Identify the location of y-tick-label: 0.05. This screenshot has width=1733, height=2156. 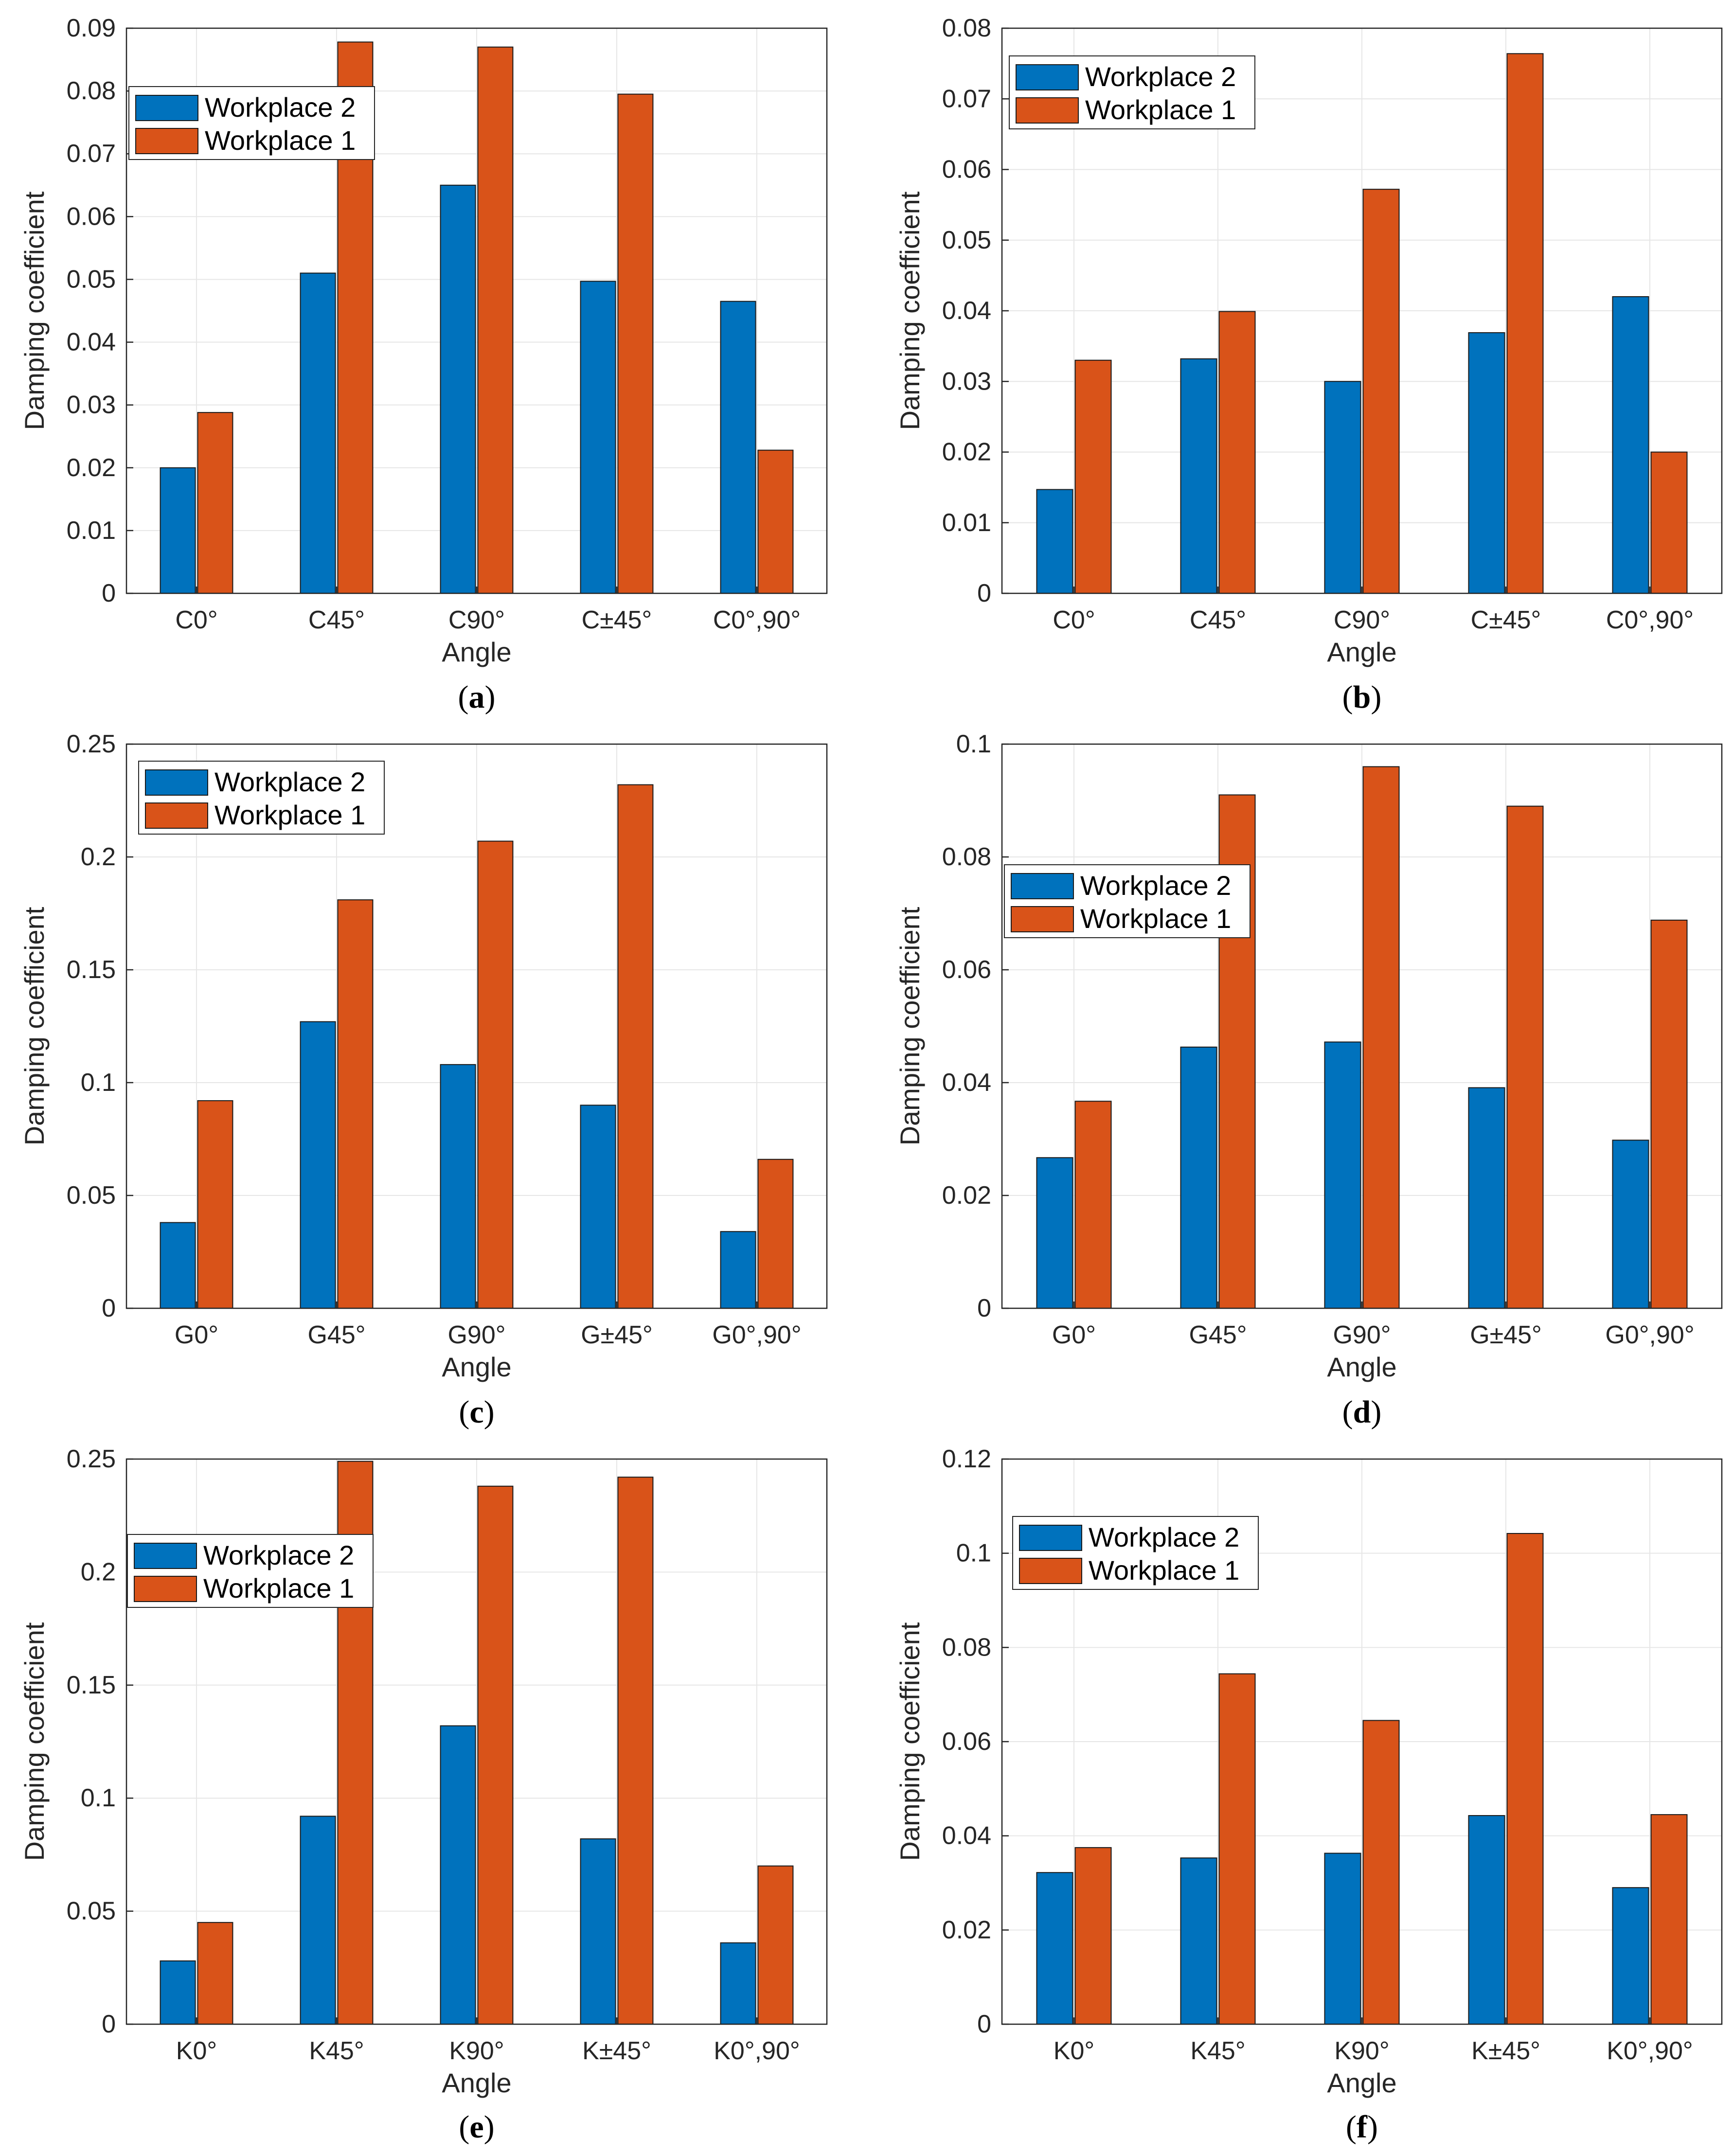
(92, 279).